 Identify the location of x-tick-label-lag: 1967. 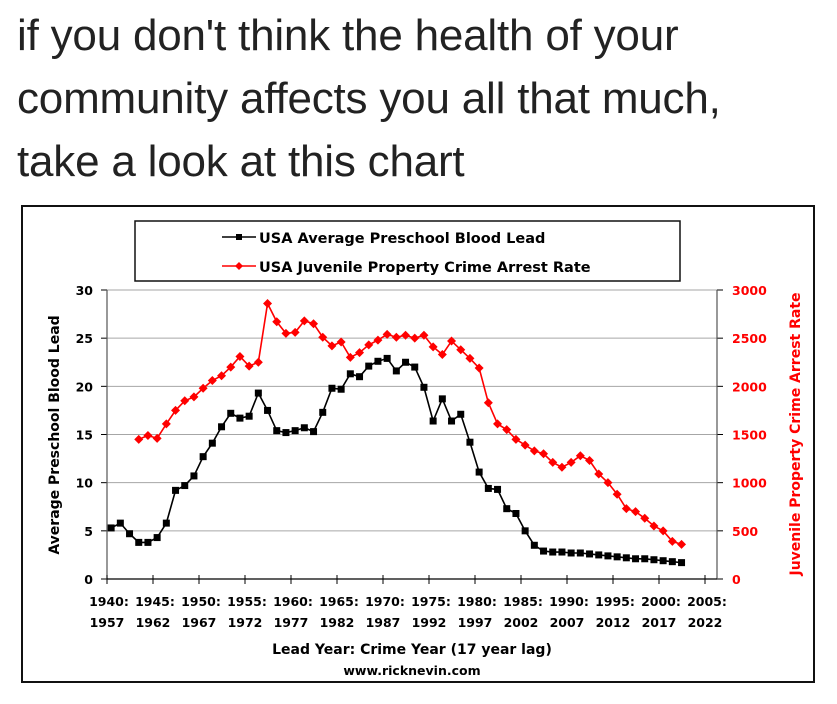
(199, 622).